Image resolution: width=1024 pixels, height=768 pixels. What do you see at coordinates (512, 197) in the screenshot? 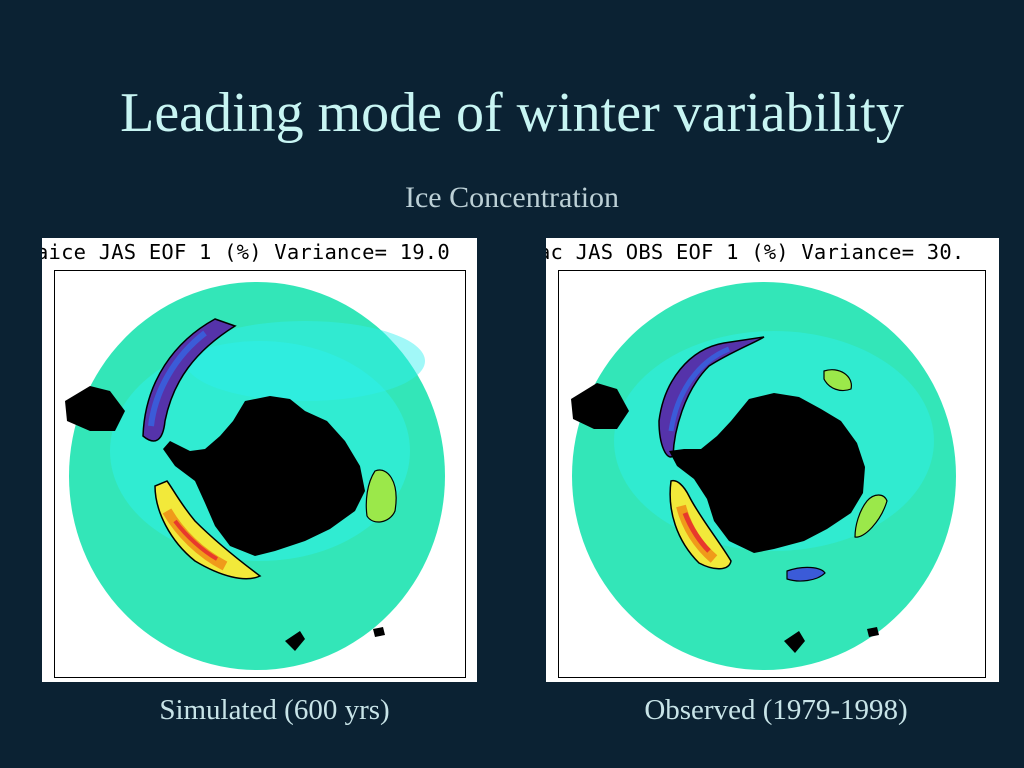
I see `slide-subtitle: Ice Concentration` at bounding box center [512, 197].